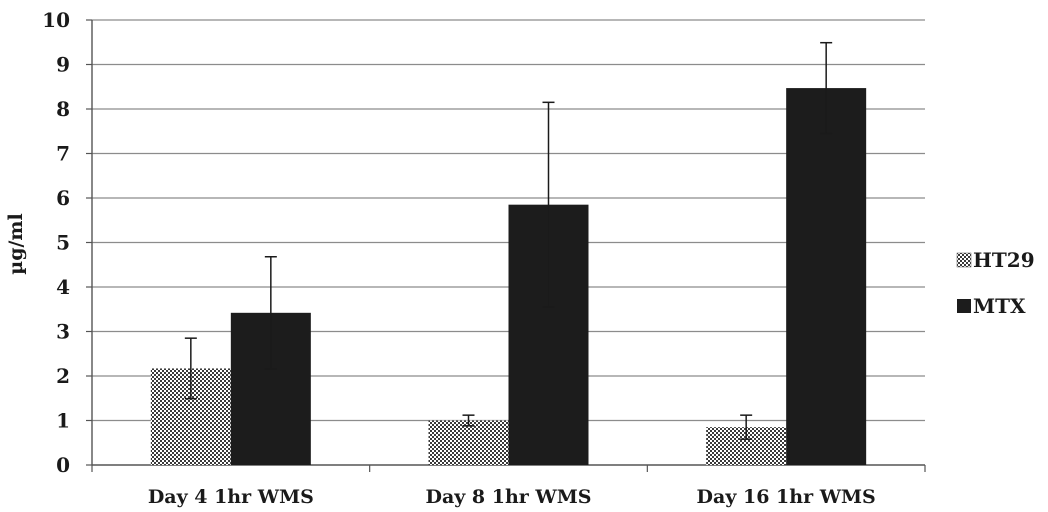  I want to click on y-tick-label: 0, so click(63, 465).